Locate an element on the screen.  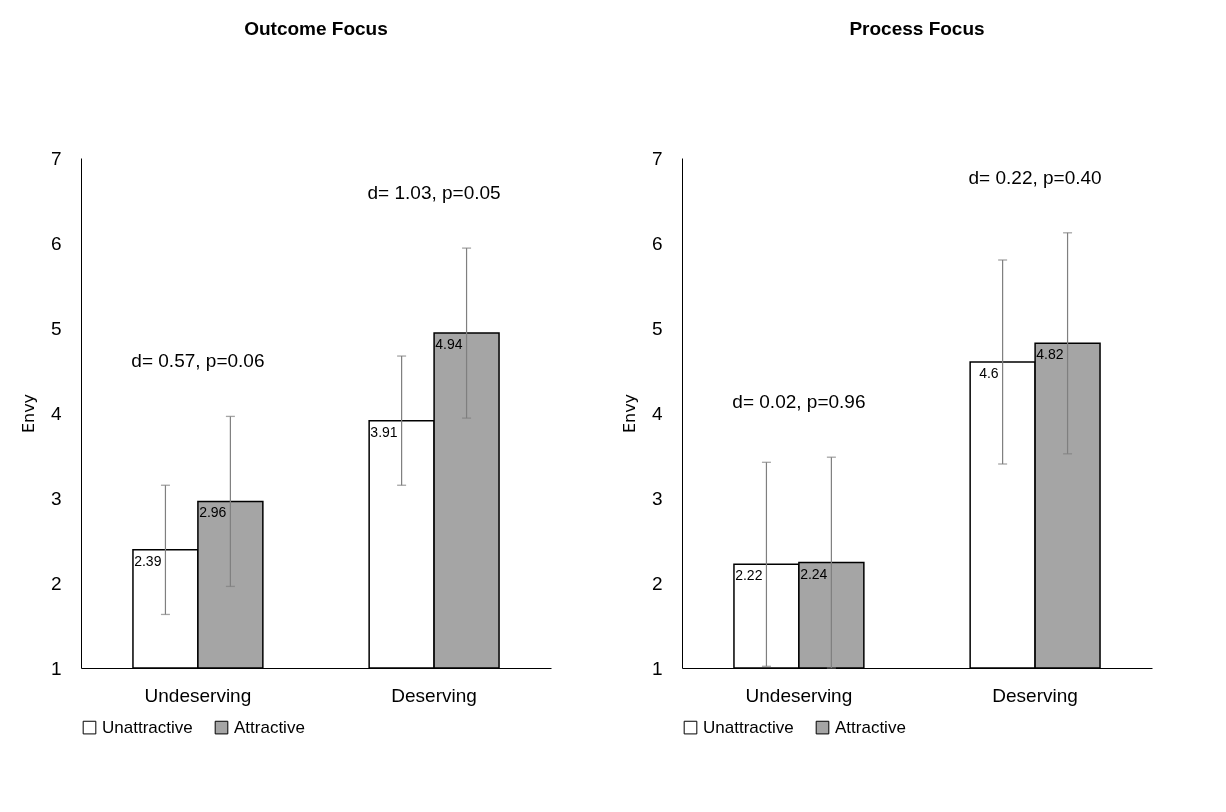
data-label: 2.96 is located at coordinates (213, 512).